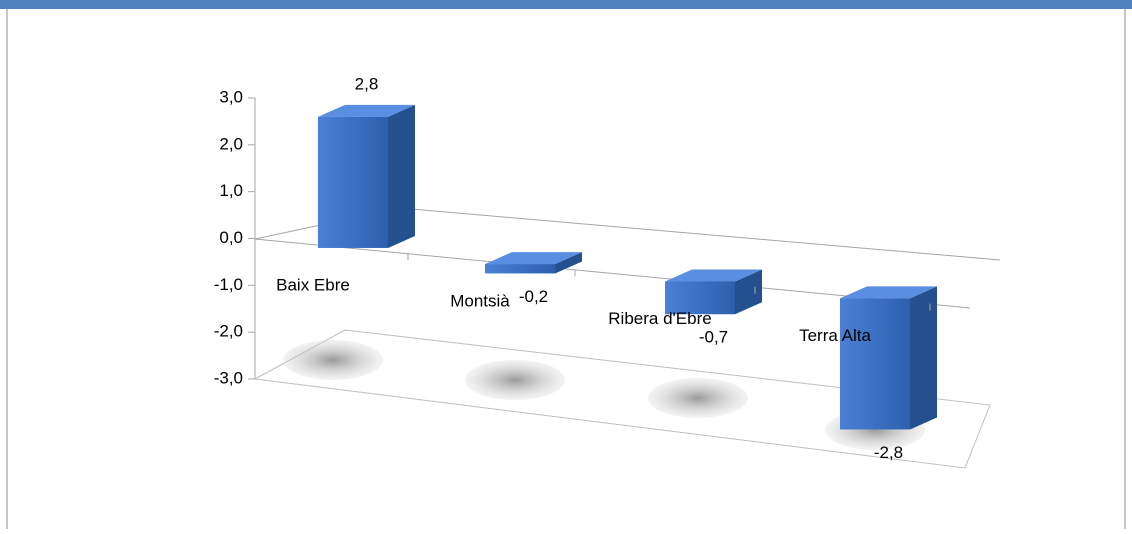  What do you see at coordinates (228, 377) in the screenshot?
I see `y-tick-label: -3,0` at bounding box center [228, 377].